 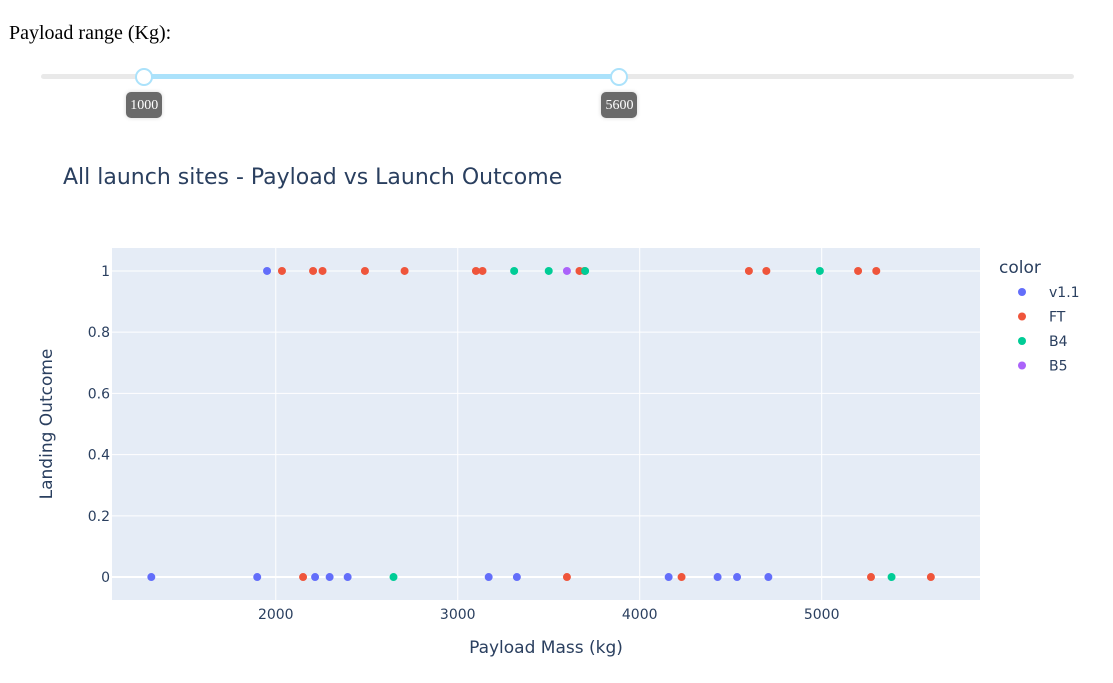 I want to click on x-tick-label: 5000, so click(x=822, y=615).